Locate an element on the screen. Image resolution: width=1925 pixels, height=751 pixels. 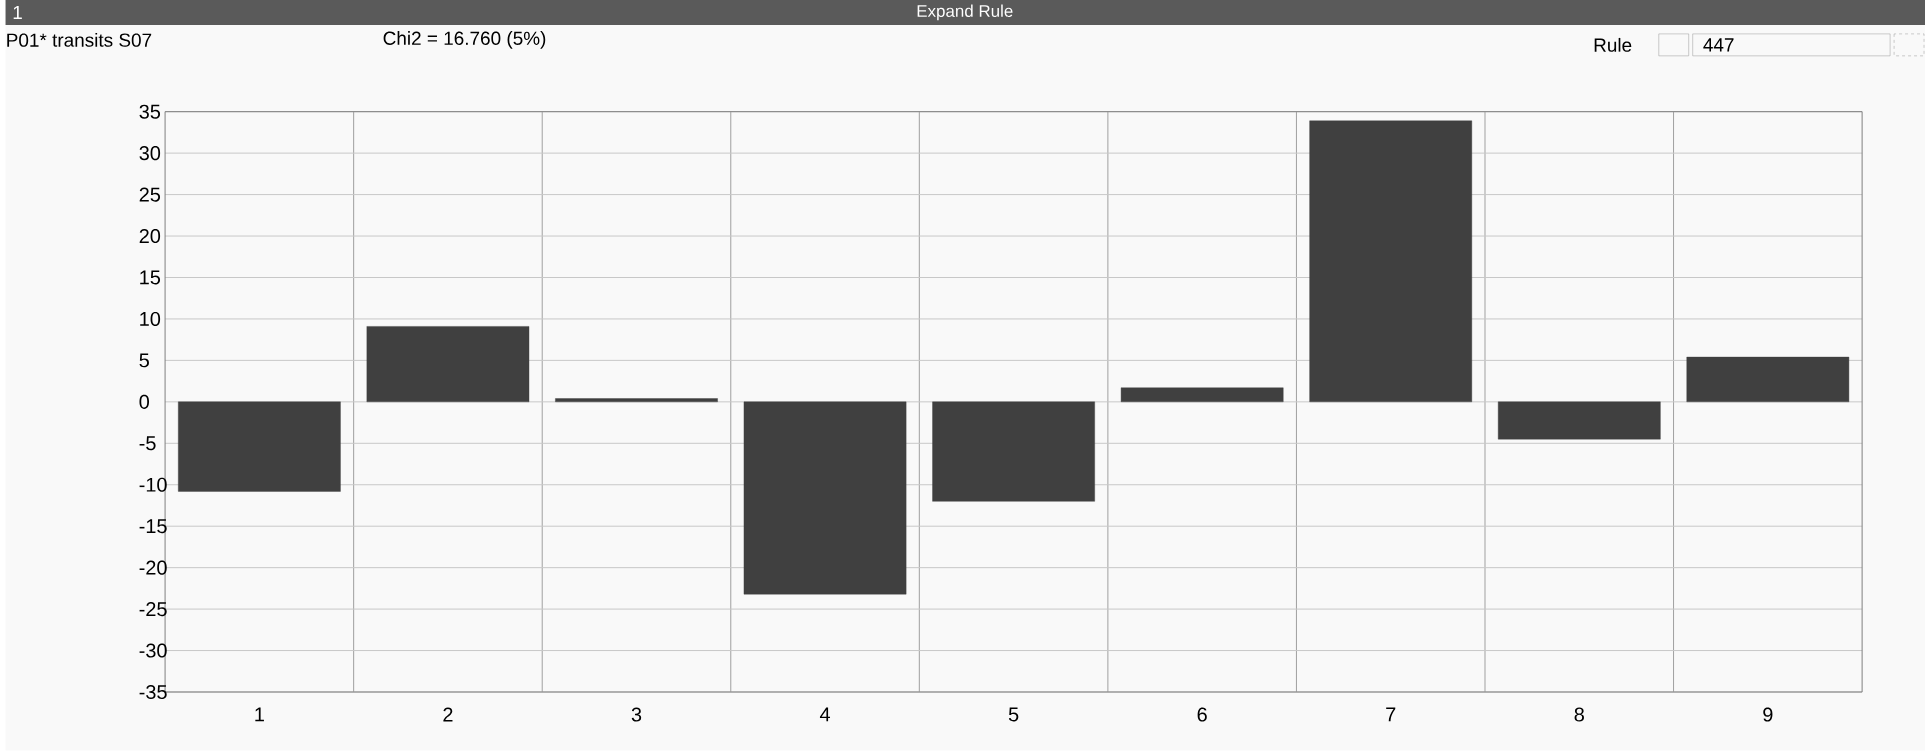
x-tick-label: 2 is located at coordinates (448, 714).